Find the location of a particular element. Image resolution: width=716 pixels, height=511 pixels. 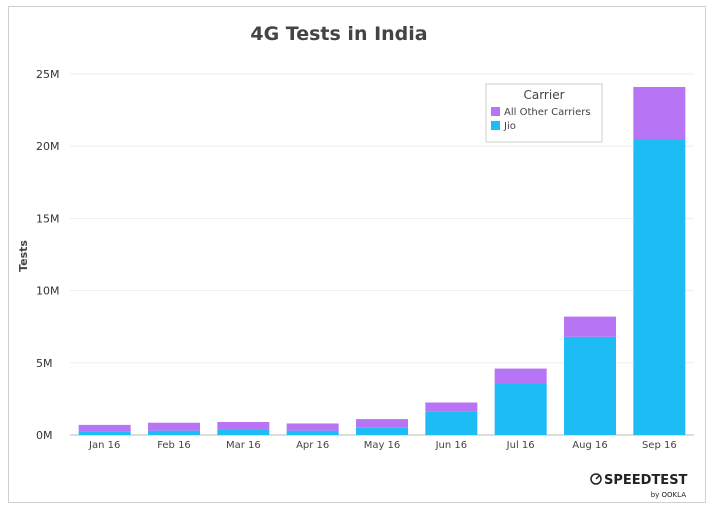

gauge-needle is located at coordinates (597, 477).